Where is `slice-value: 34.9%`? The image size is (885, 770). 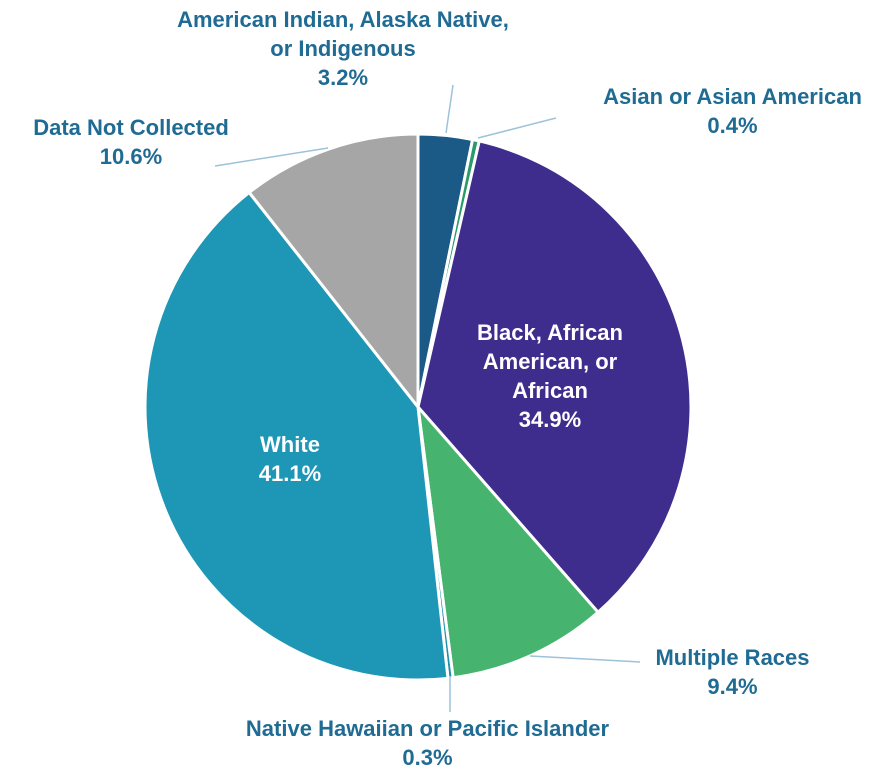
slice-value: 34.9% is located at coordinates (550, 419).